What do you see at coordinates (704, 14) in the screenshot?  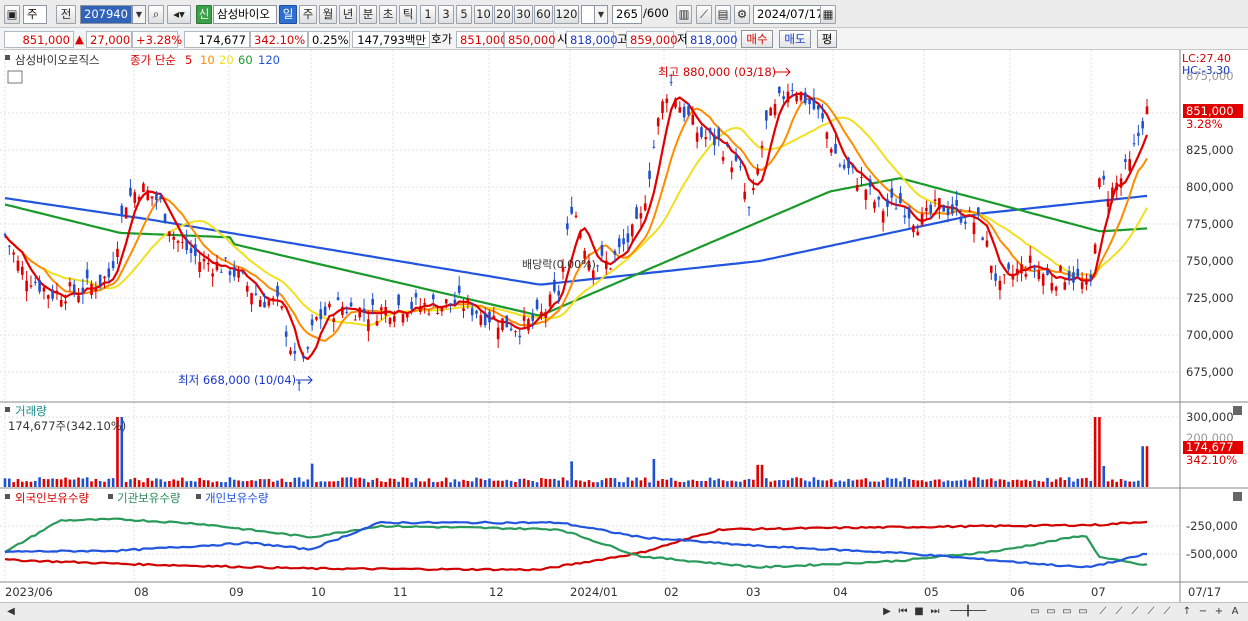 I see `draw-tool-icon: ⟋` at bounding box center [704, 14].